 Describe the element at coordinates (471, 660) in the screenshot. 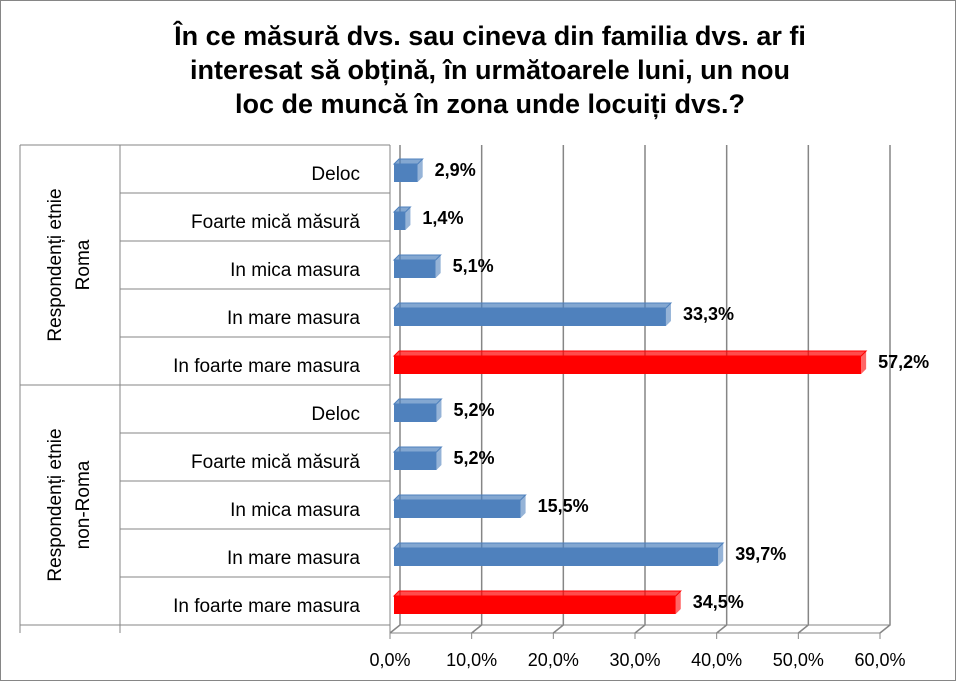

I see `x-tick-label: 10,0%` at that location.